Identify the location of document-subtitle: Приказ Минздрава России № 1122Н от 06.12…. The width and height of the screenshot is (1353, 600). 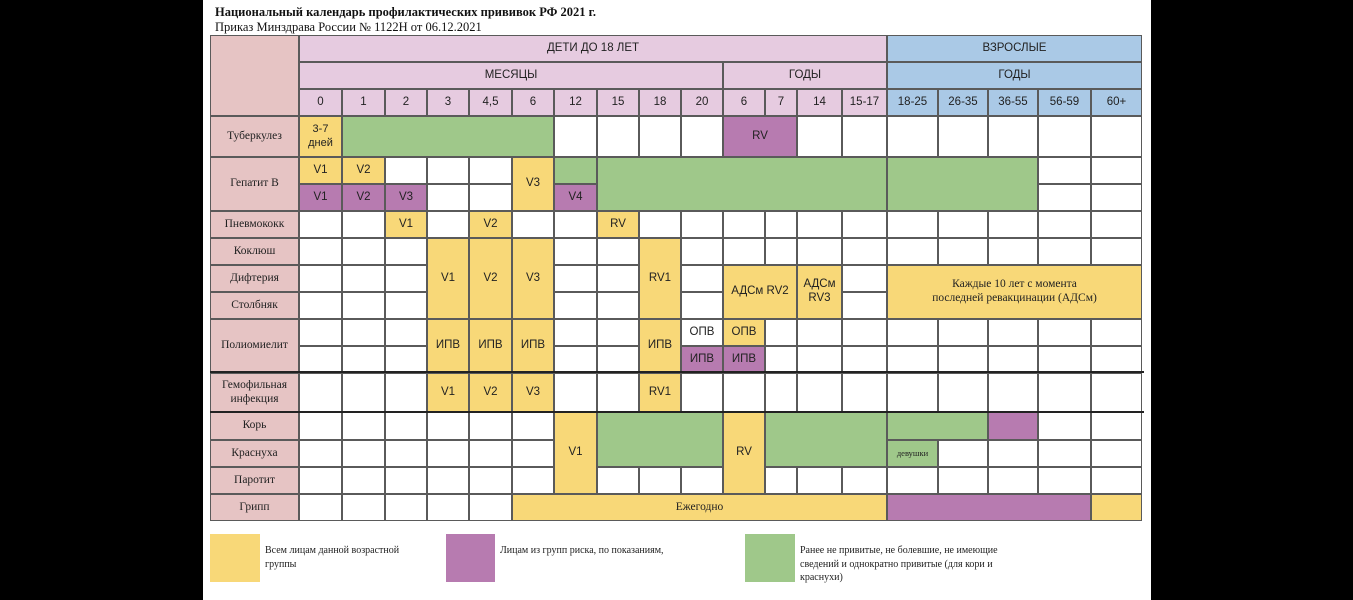
(348, 27).